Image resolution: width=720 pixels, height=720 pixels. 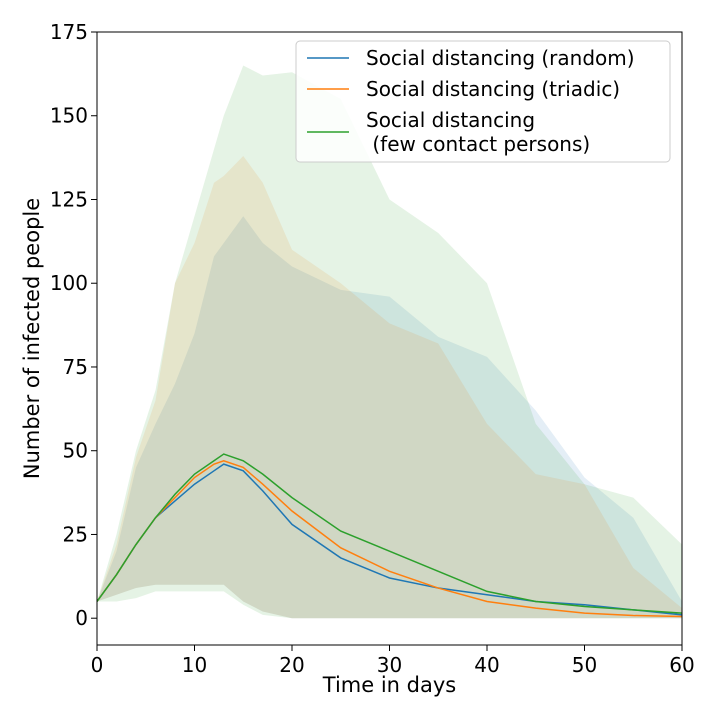 I want to click on x-tick-label: 60, so click(x=681, y=665).